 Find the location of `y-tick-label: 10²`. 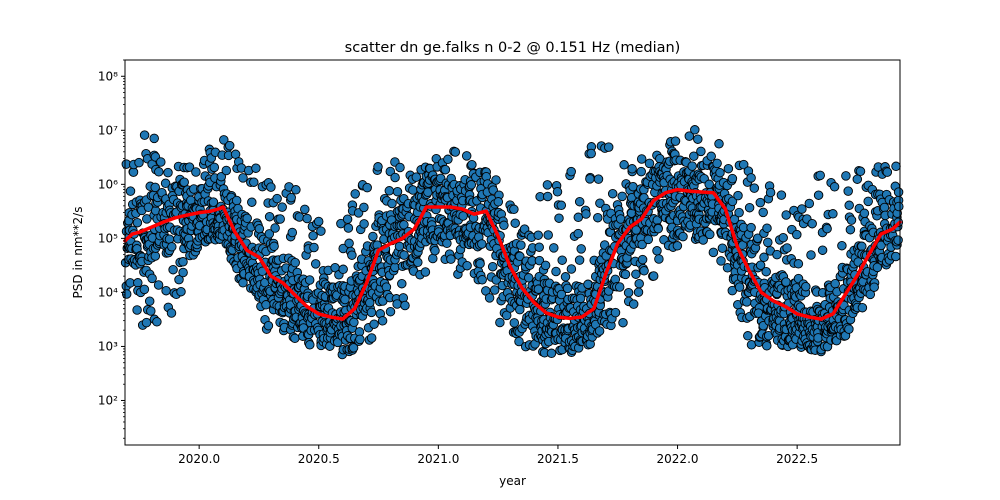

y-tick-label: 10² is located at coordinates (108, 400).